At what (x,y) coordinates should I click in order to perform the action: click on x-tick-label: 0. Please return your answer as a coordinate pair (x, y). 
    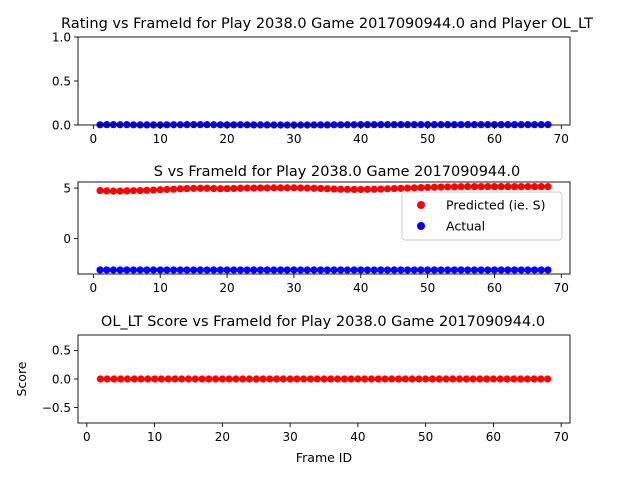
    Looking at the image, I should click on (87, 437).